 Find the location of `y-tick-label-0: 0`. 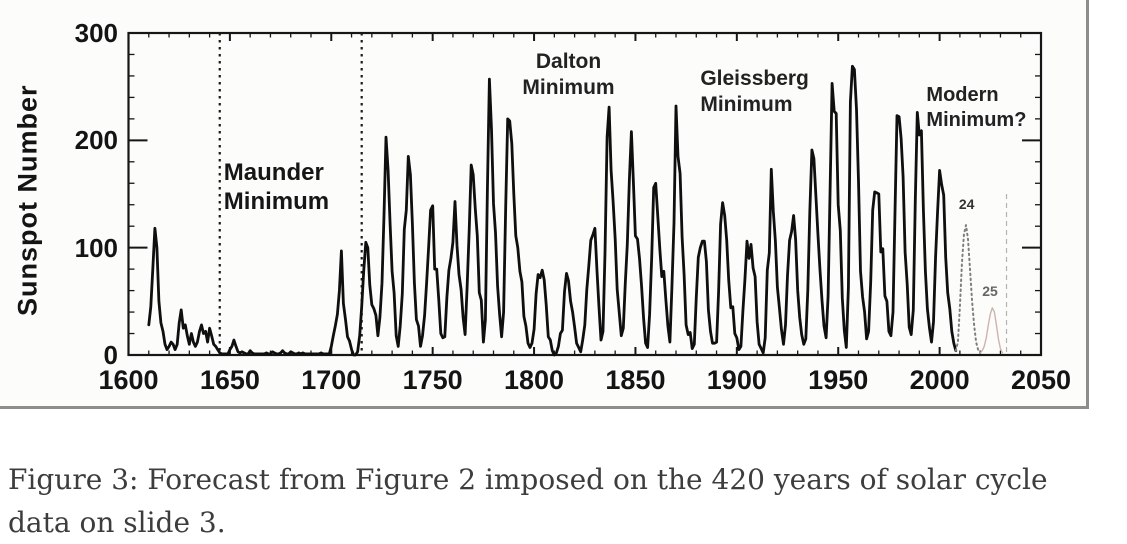

y-tick-label-0: 0 is located at coordinates (110, 355).